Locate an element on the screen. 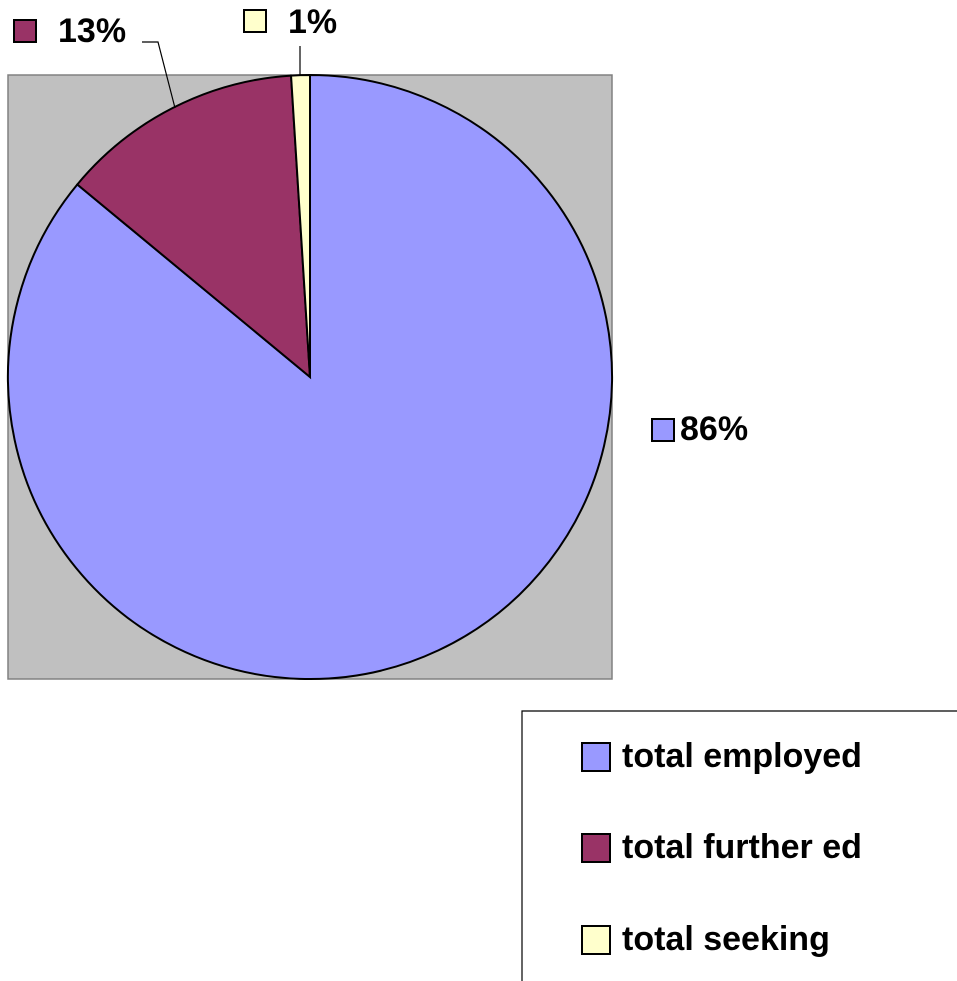 The width and height of the screenshot is (957, 981). leader-line is located at coordinates (159, 75).